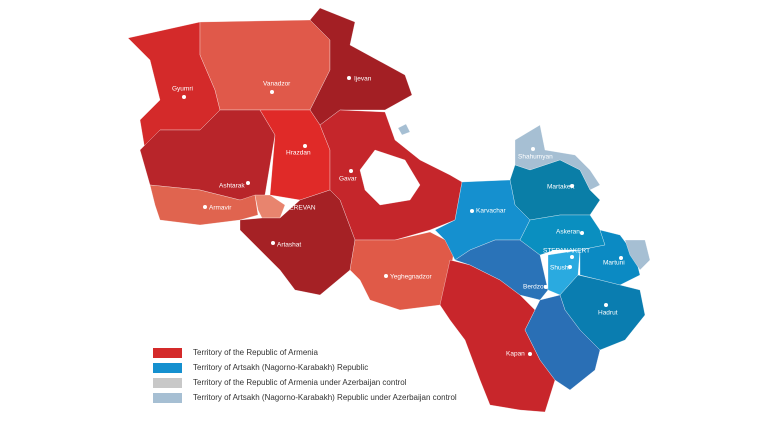 This screenshot has height=430, width=770. Describe the element at coordinates (566, 251) in the screenshot. I see `city-label: STEPANAKERT` at that location.